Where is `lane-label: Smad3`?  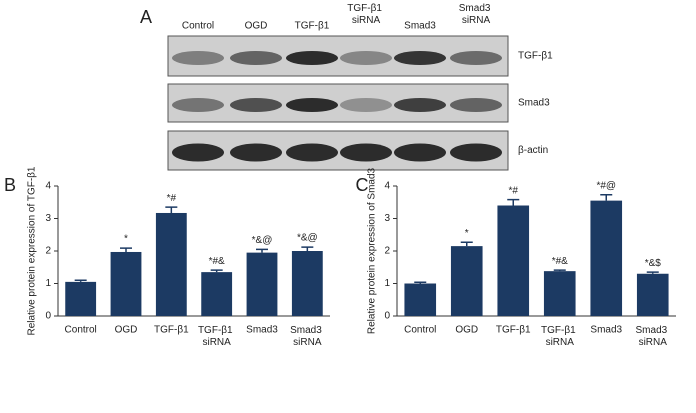
lane-label: Smad3 is located at coordinates (420, 26).